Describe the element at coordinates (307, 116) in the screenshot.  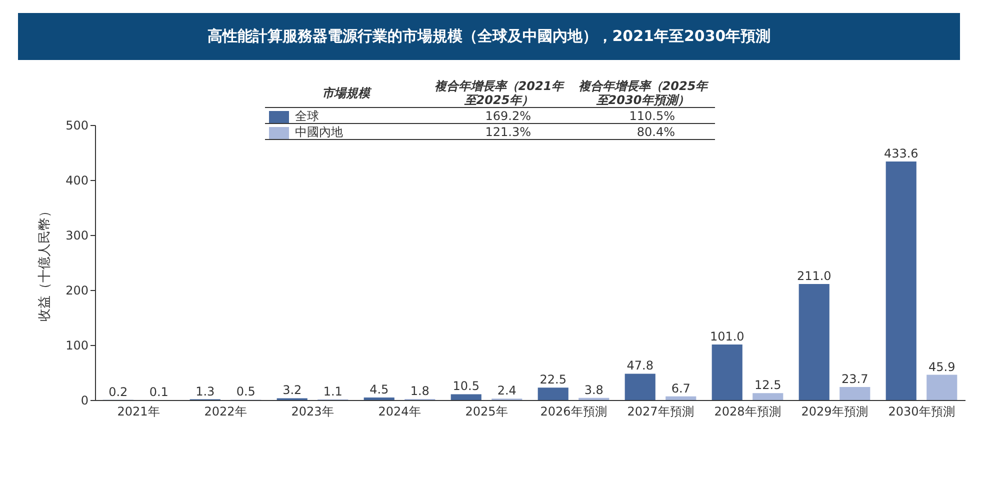
I see `legend-label: 全球` at that location.